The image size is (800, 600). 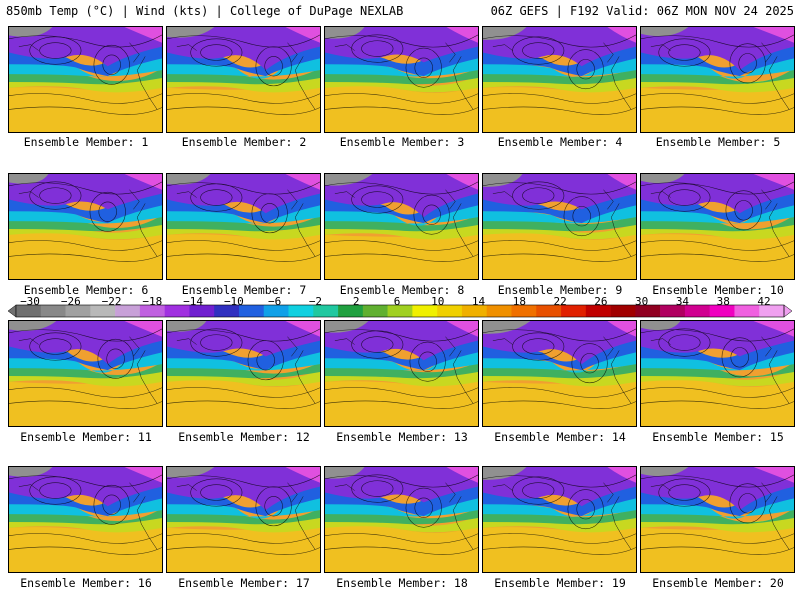 I want to click on ensemble-member-label: Ensemble Member: 2, so click(x=244, y=142).